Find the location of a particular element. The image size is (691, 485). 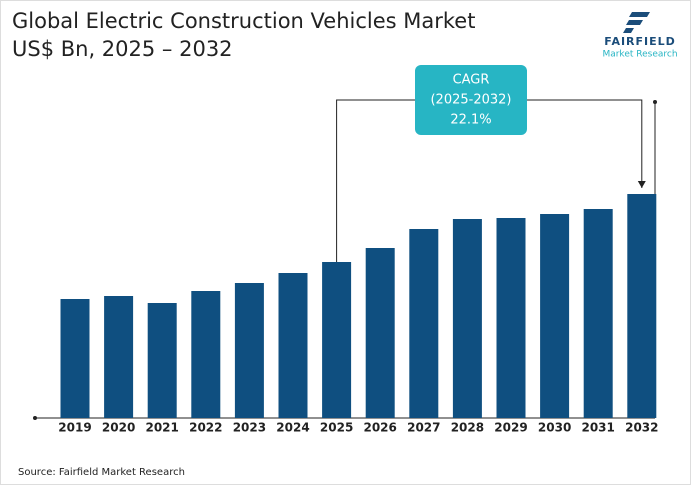

x-tick-label: 2028 is located at coordinates (467, 428).